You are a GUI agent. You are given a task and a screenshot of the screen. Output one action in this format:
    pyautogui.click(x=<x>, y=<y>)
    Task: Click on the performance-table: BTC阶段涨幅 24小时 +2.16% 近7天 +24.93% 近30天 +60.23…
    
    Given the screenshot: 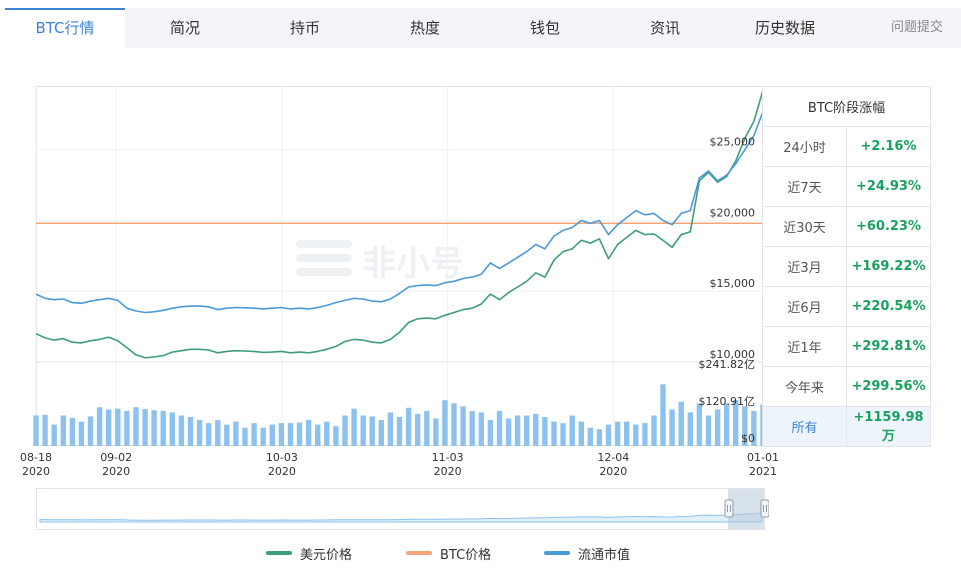 What is the action you would take?
    pyautogui.click(x=846, y=266)
    